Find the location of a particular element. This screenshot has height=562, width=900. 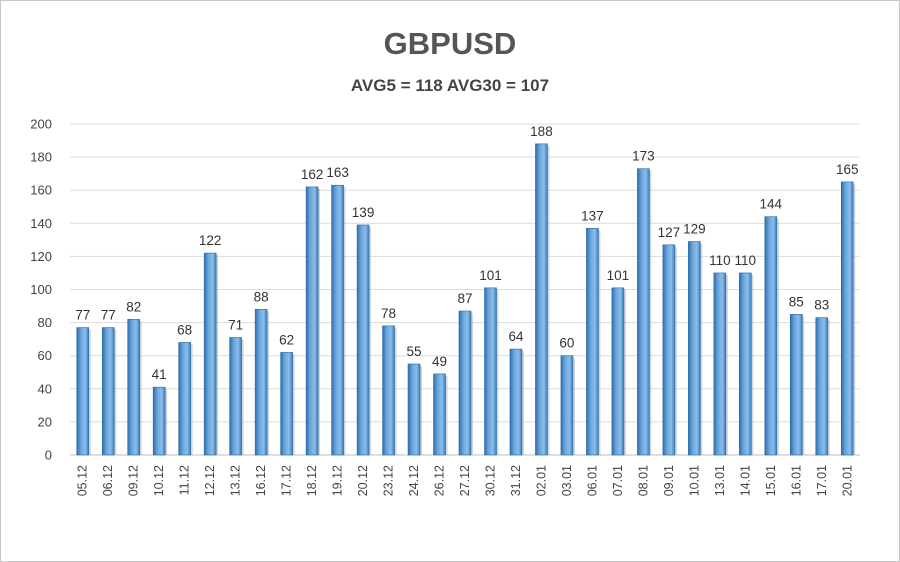

data-label: 60 is located at coordinates (566, 343).